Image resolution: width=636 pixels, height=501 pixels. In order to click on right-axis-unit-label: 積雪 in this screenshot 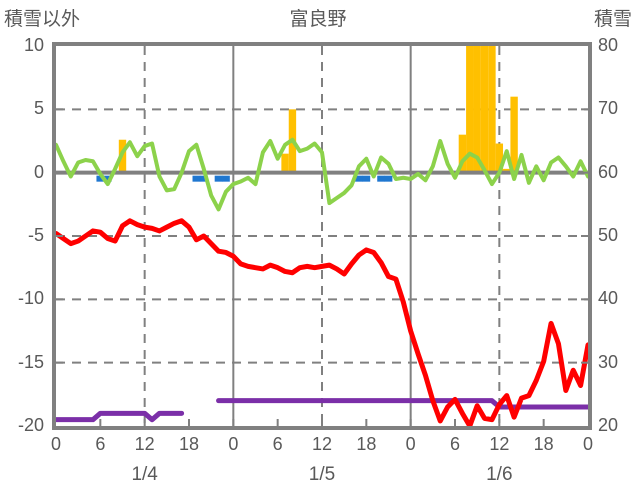, I will do `click(612, 19)`.